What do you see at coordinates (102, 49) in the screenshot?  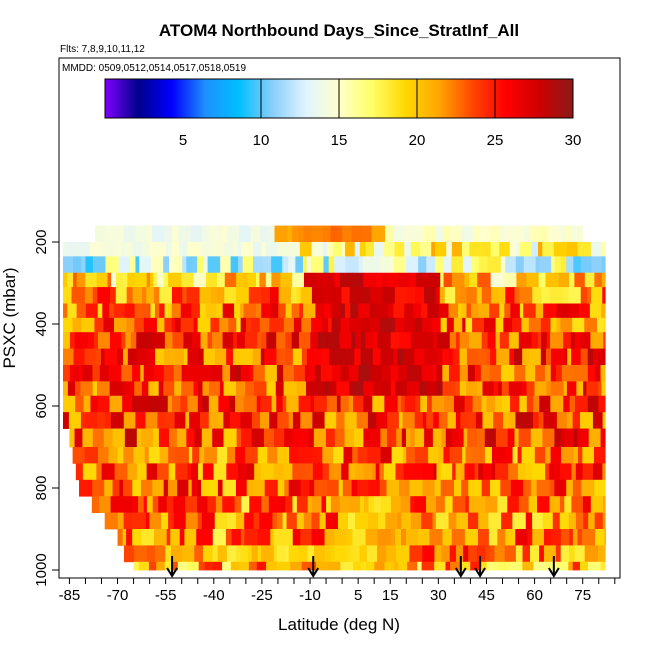 I see `subtitle-flights: Flts: 7,8,9,10,11,12` at bounding box center [102, 49].